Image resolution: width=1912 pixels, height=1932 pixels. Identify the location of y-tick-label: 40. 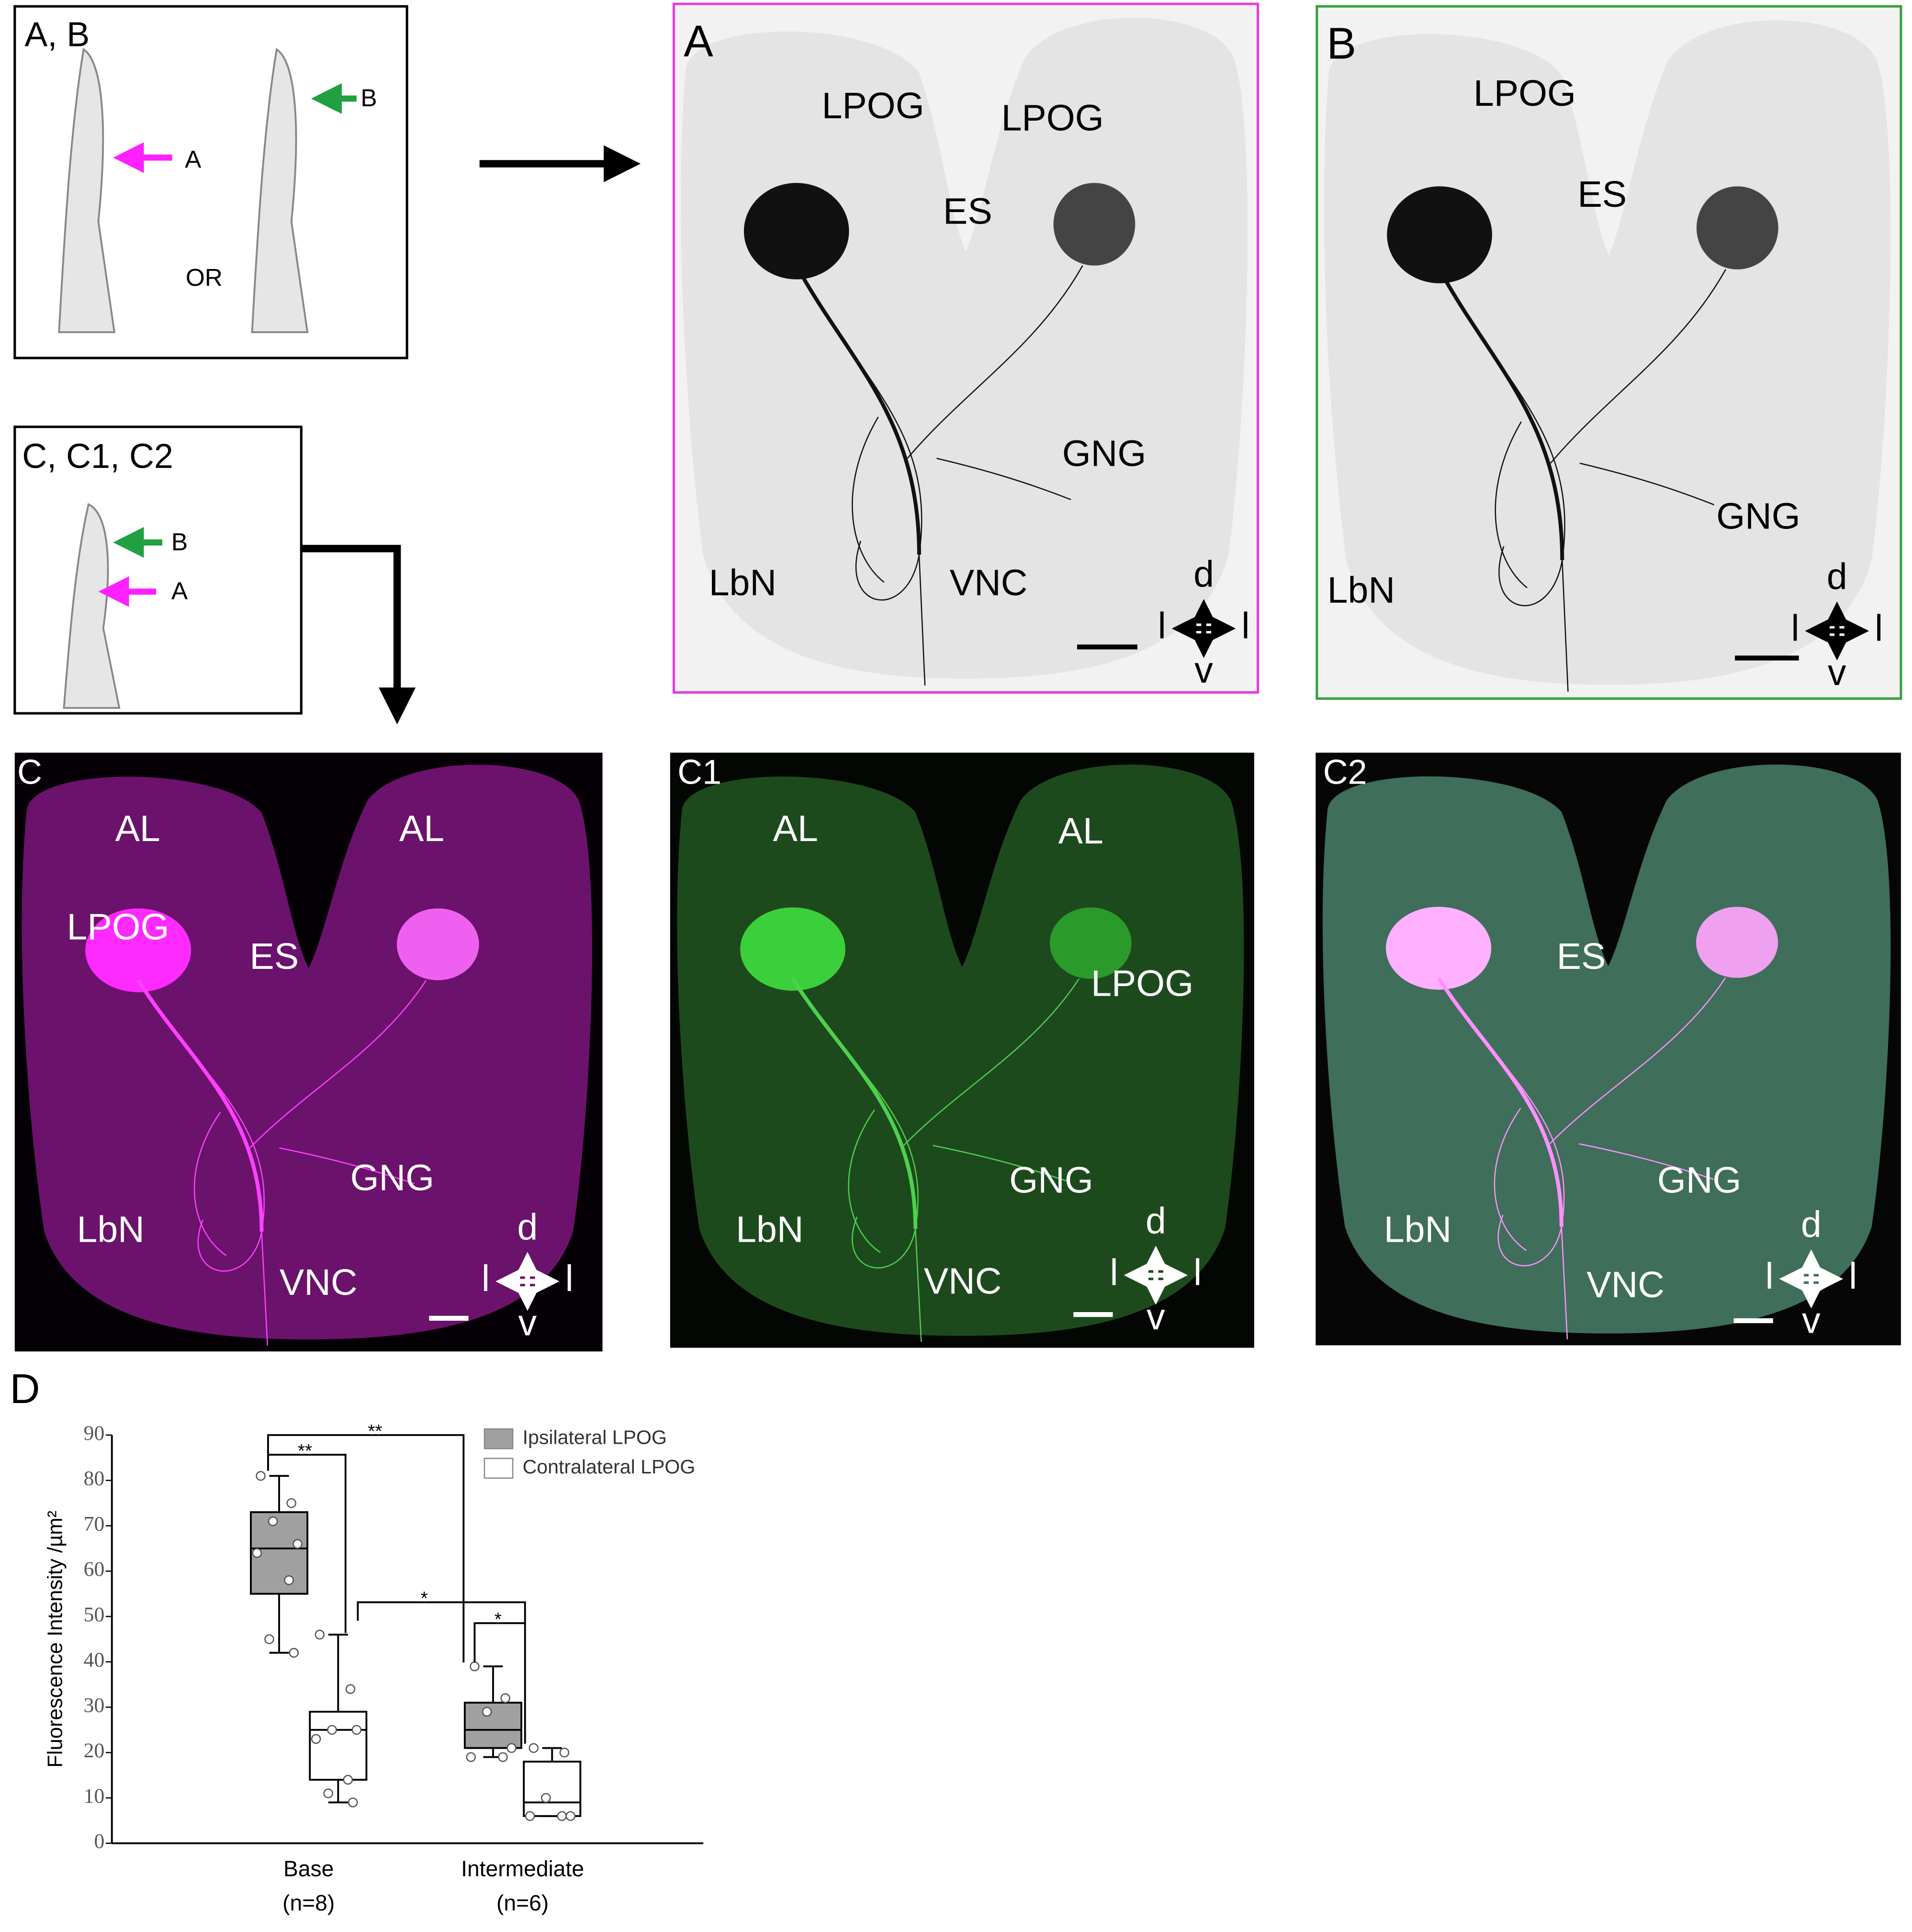
(94, 1661).